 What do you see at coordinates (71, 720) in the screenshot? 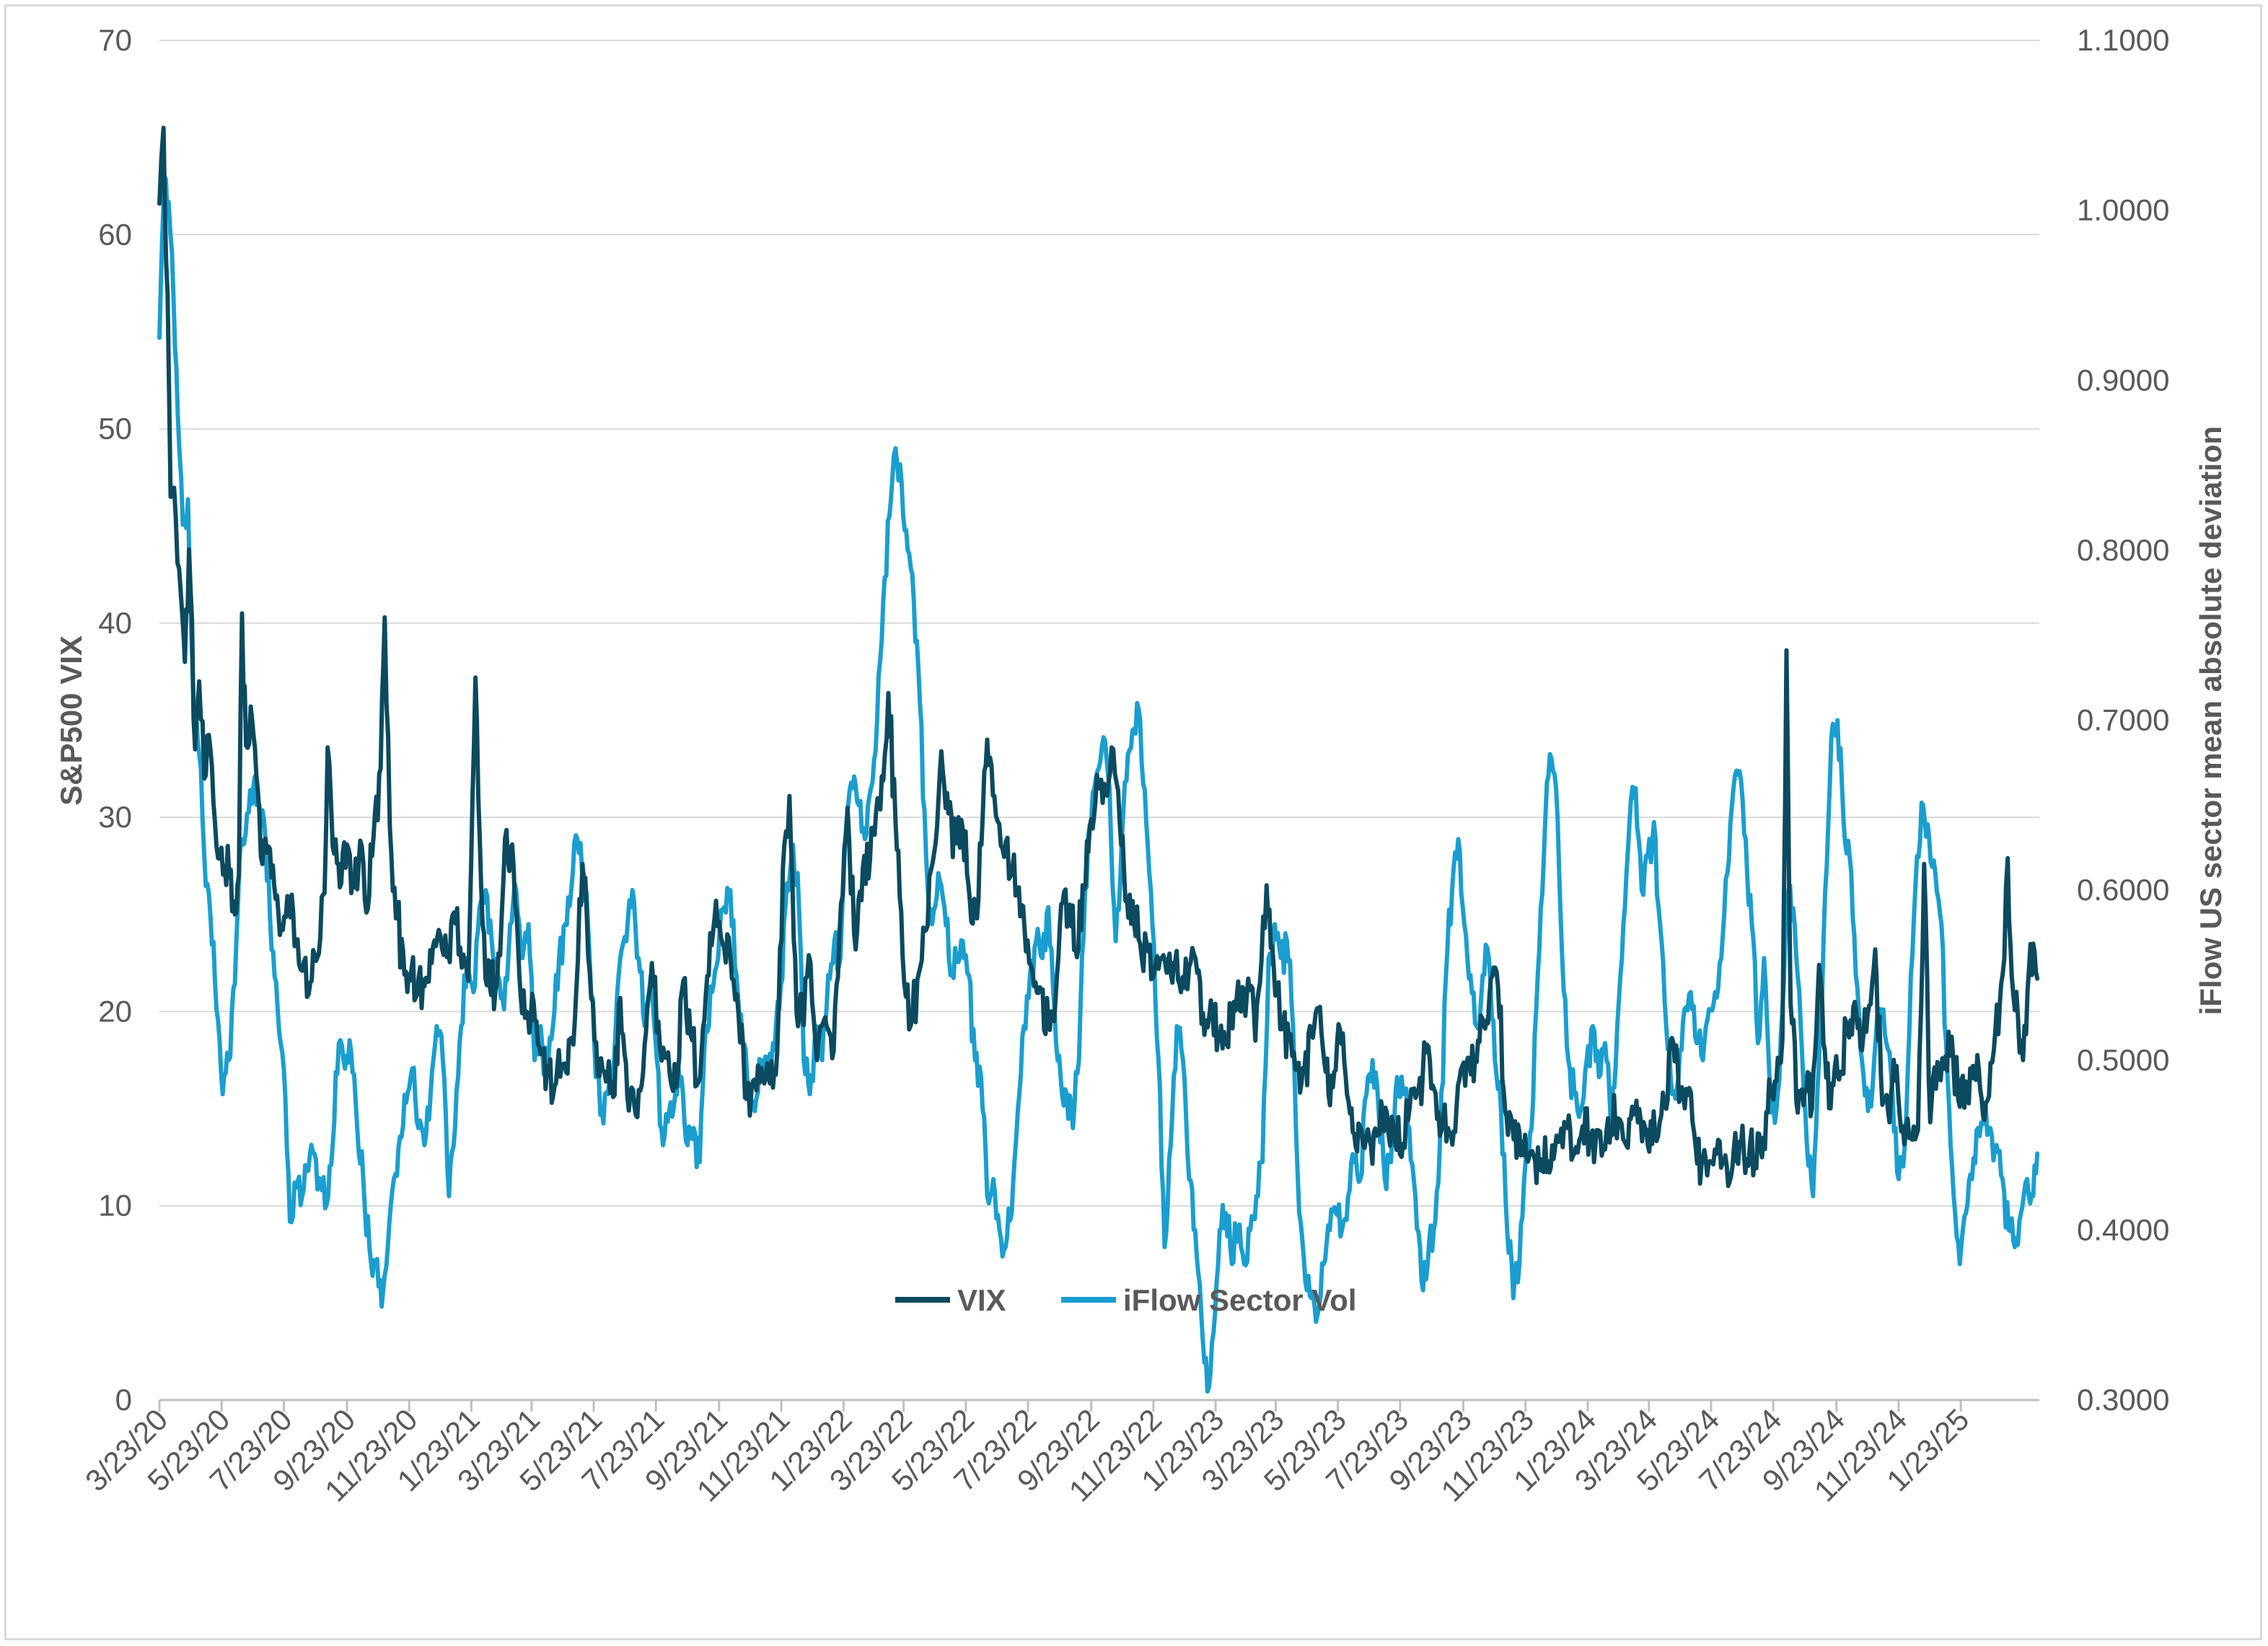
I see `y-axis-left-title: S&P500 VIX` at bounding box center [71, 720].